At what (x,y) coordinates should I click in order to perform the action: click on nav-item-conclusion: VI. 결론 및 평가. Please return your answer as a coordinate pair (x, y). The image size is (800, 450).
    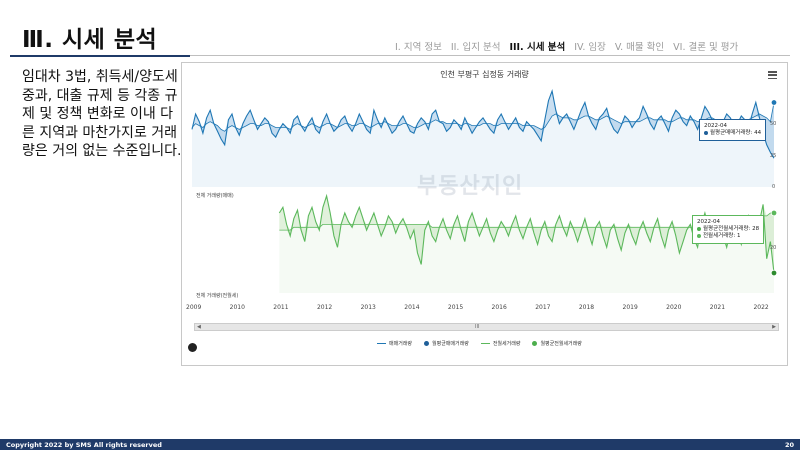
    Looking at the image, I should click on (706, 47).